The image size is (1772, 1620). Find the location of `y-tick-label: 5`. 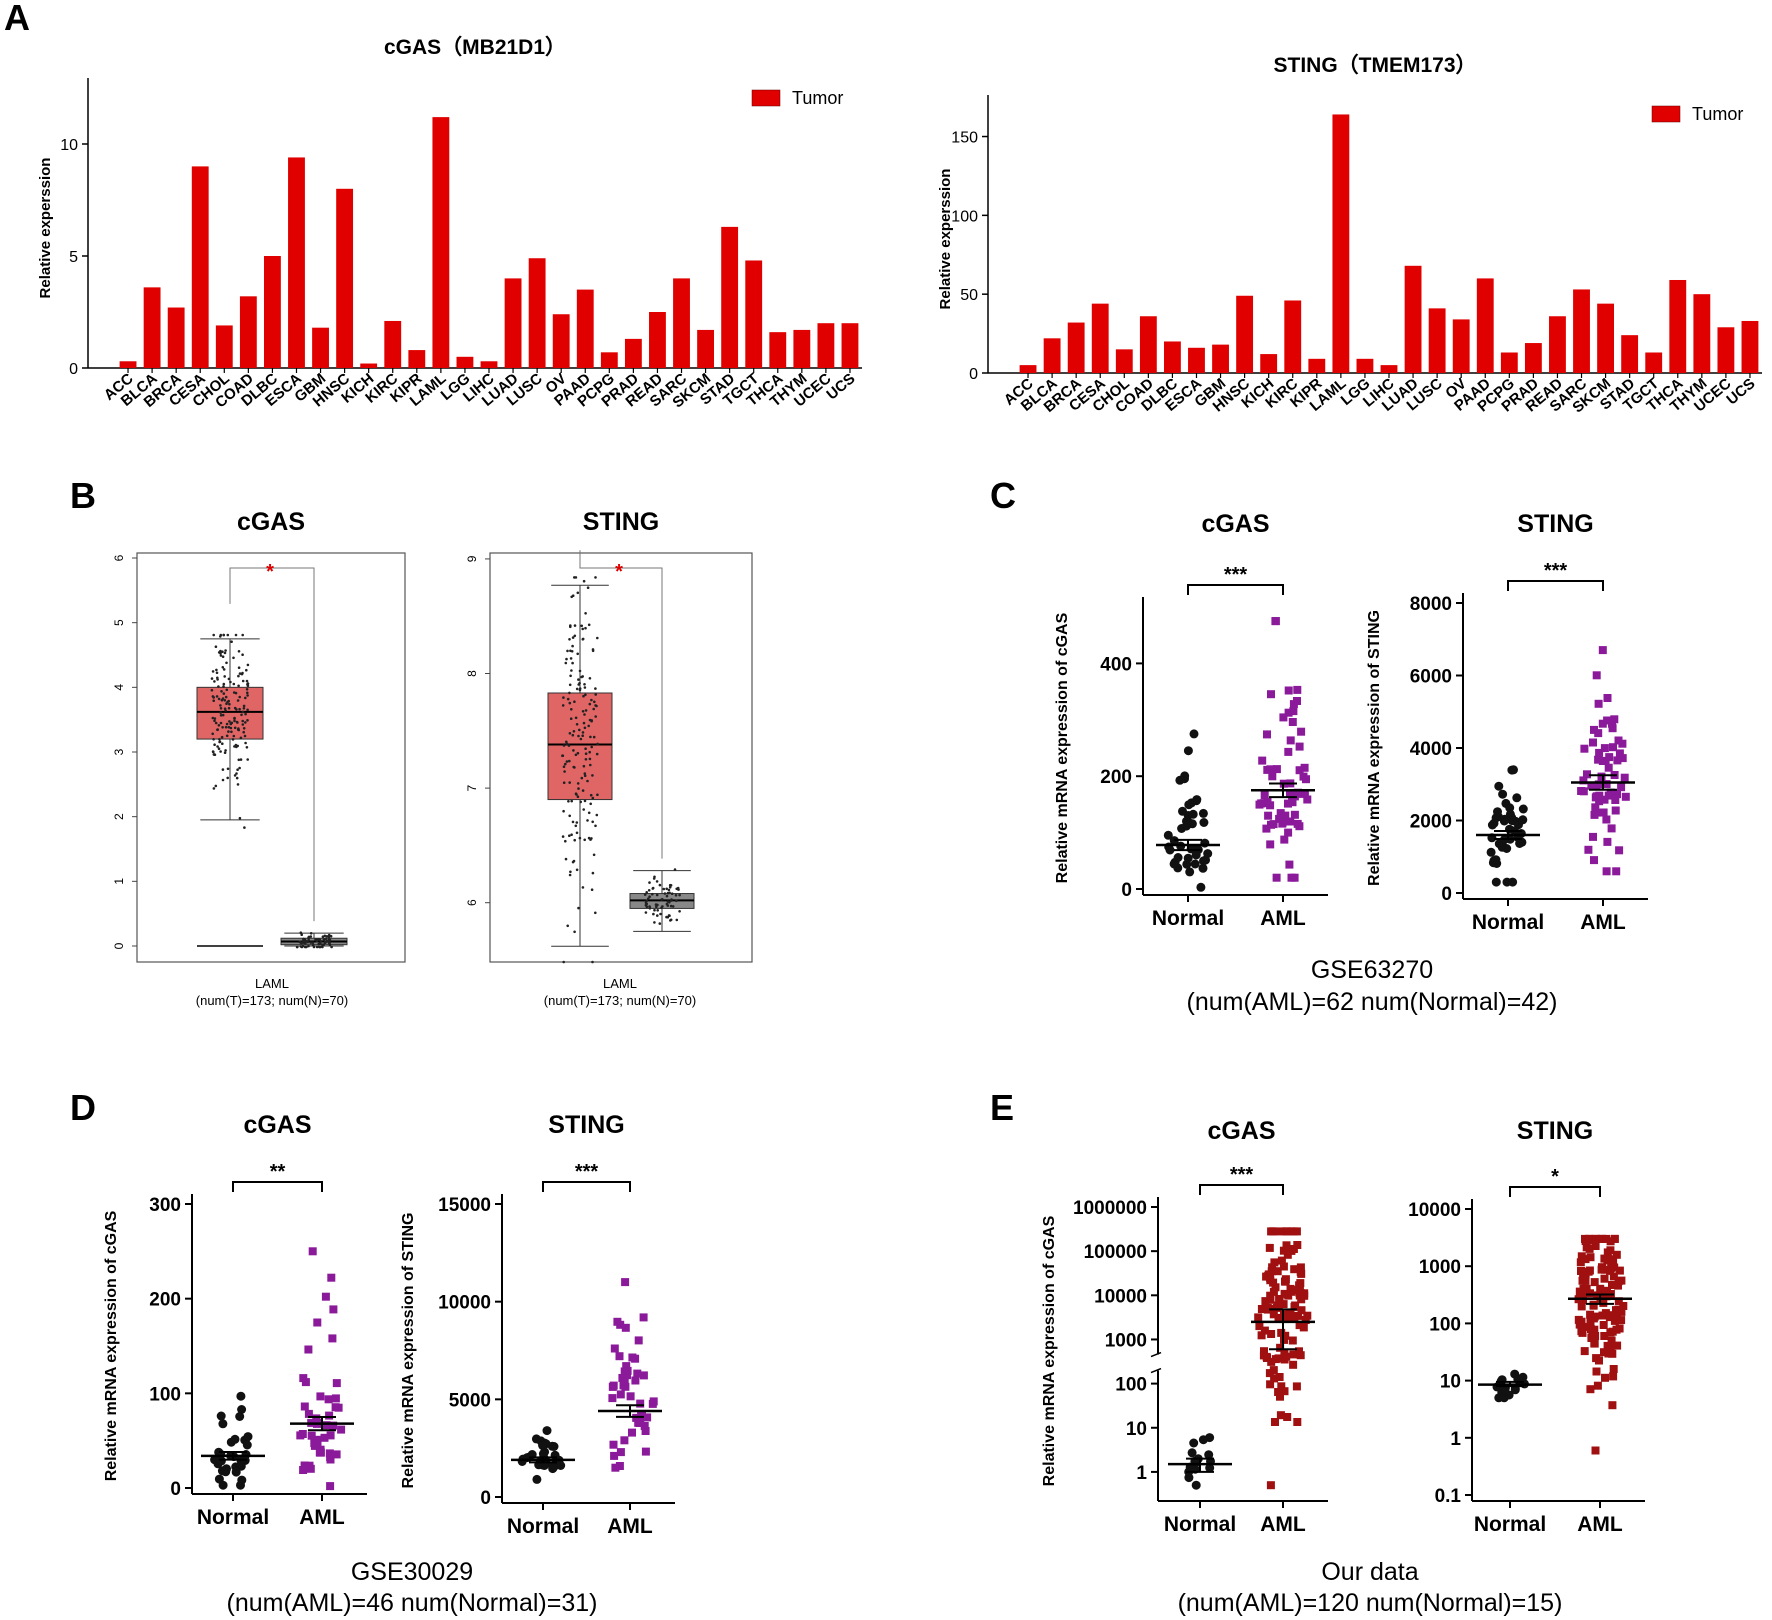

y-tick-label: 5 is located at coordinates (73, 257).